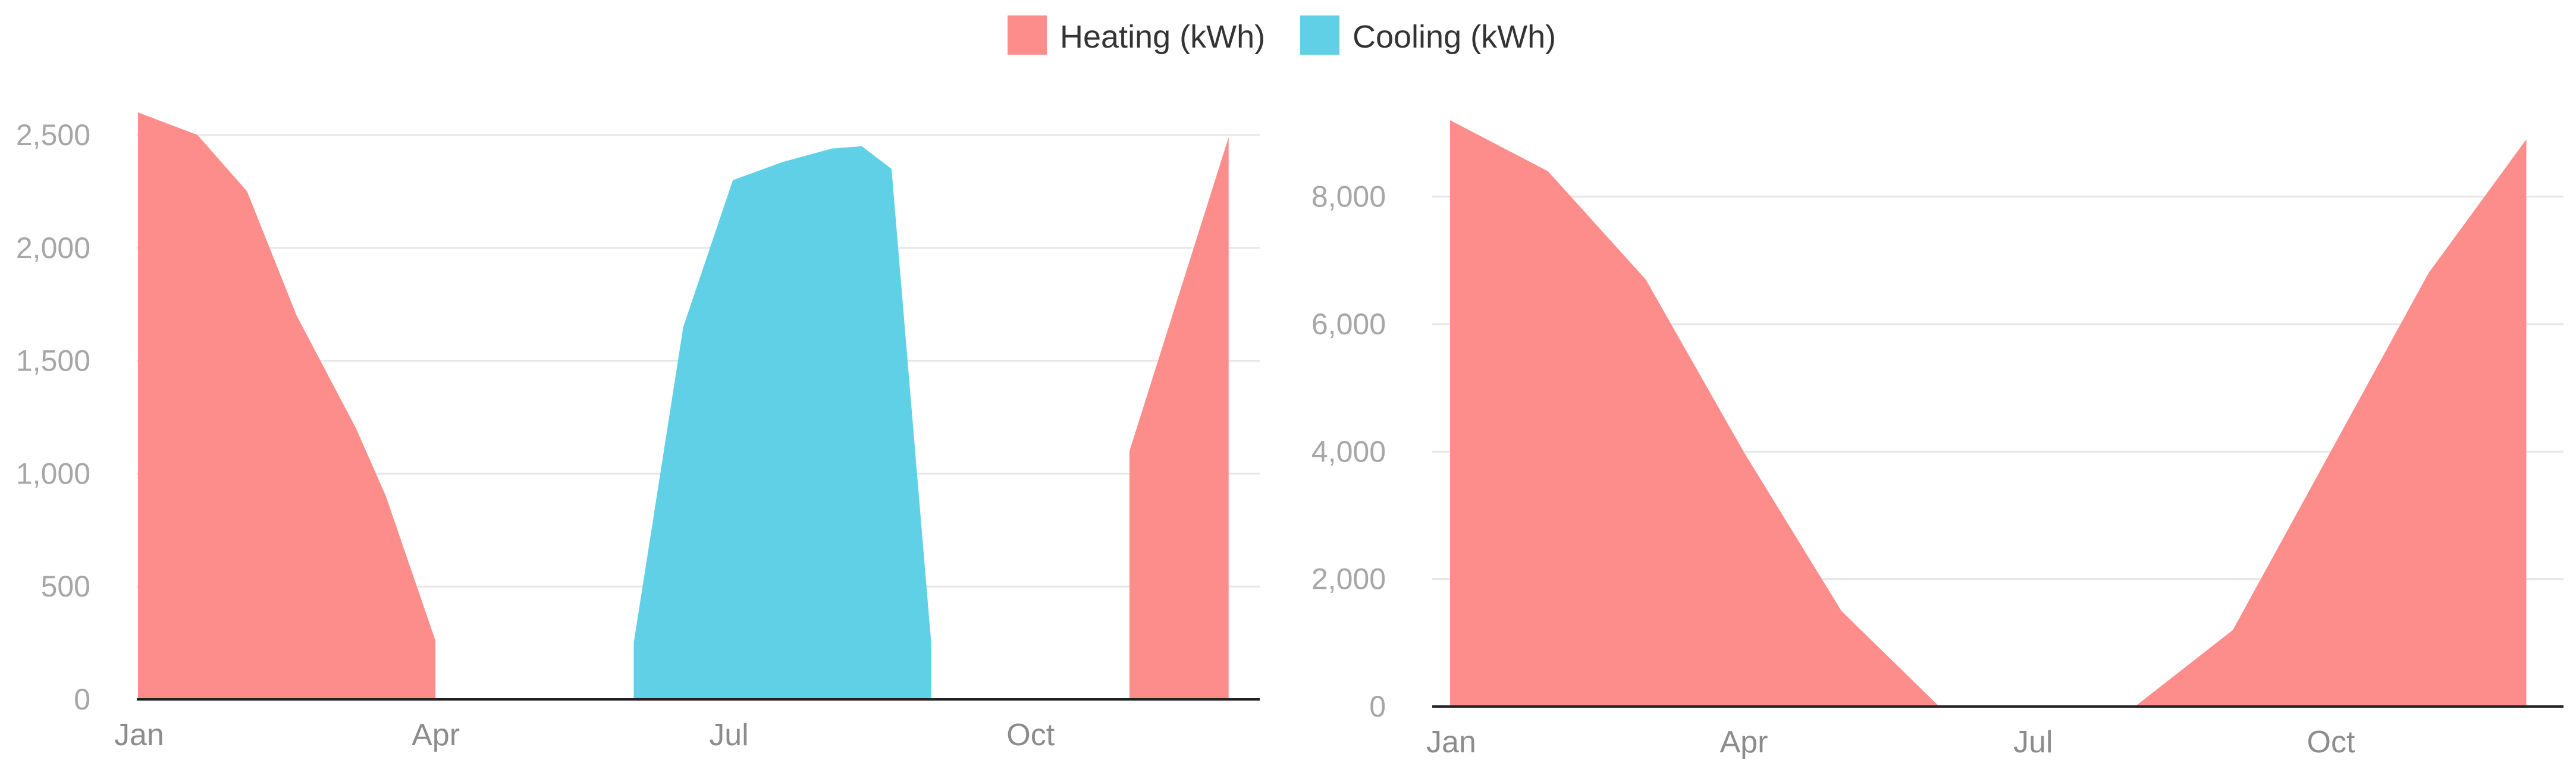 Image resolution: width=2576 pixels, height=766 pixels. What do you see at coordinates (53, 135) in the screenshot?
I see `y-tick-label: 2,500` at bounding box center [53, 135].